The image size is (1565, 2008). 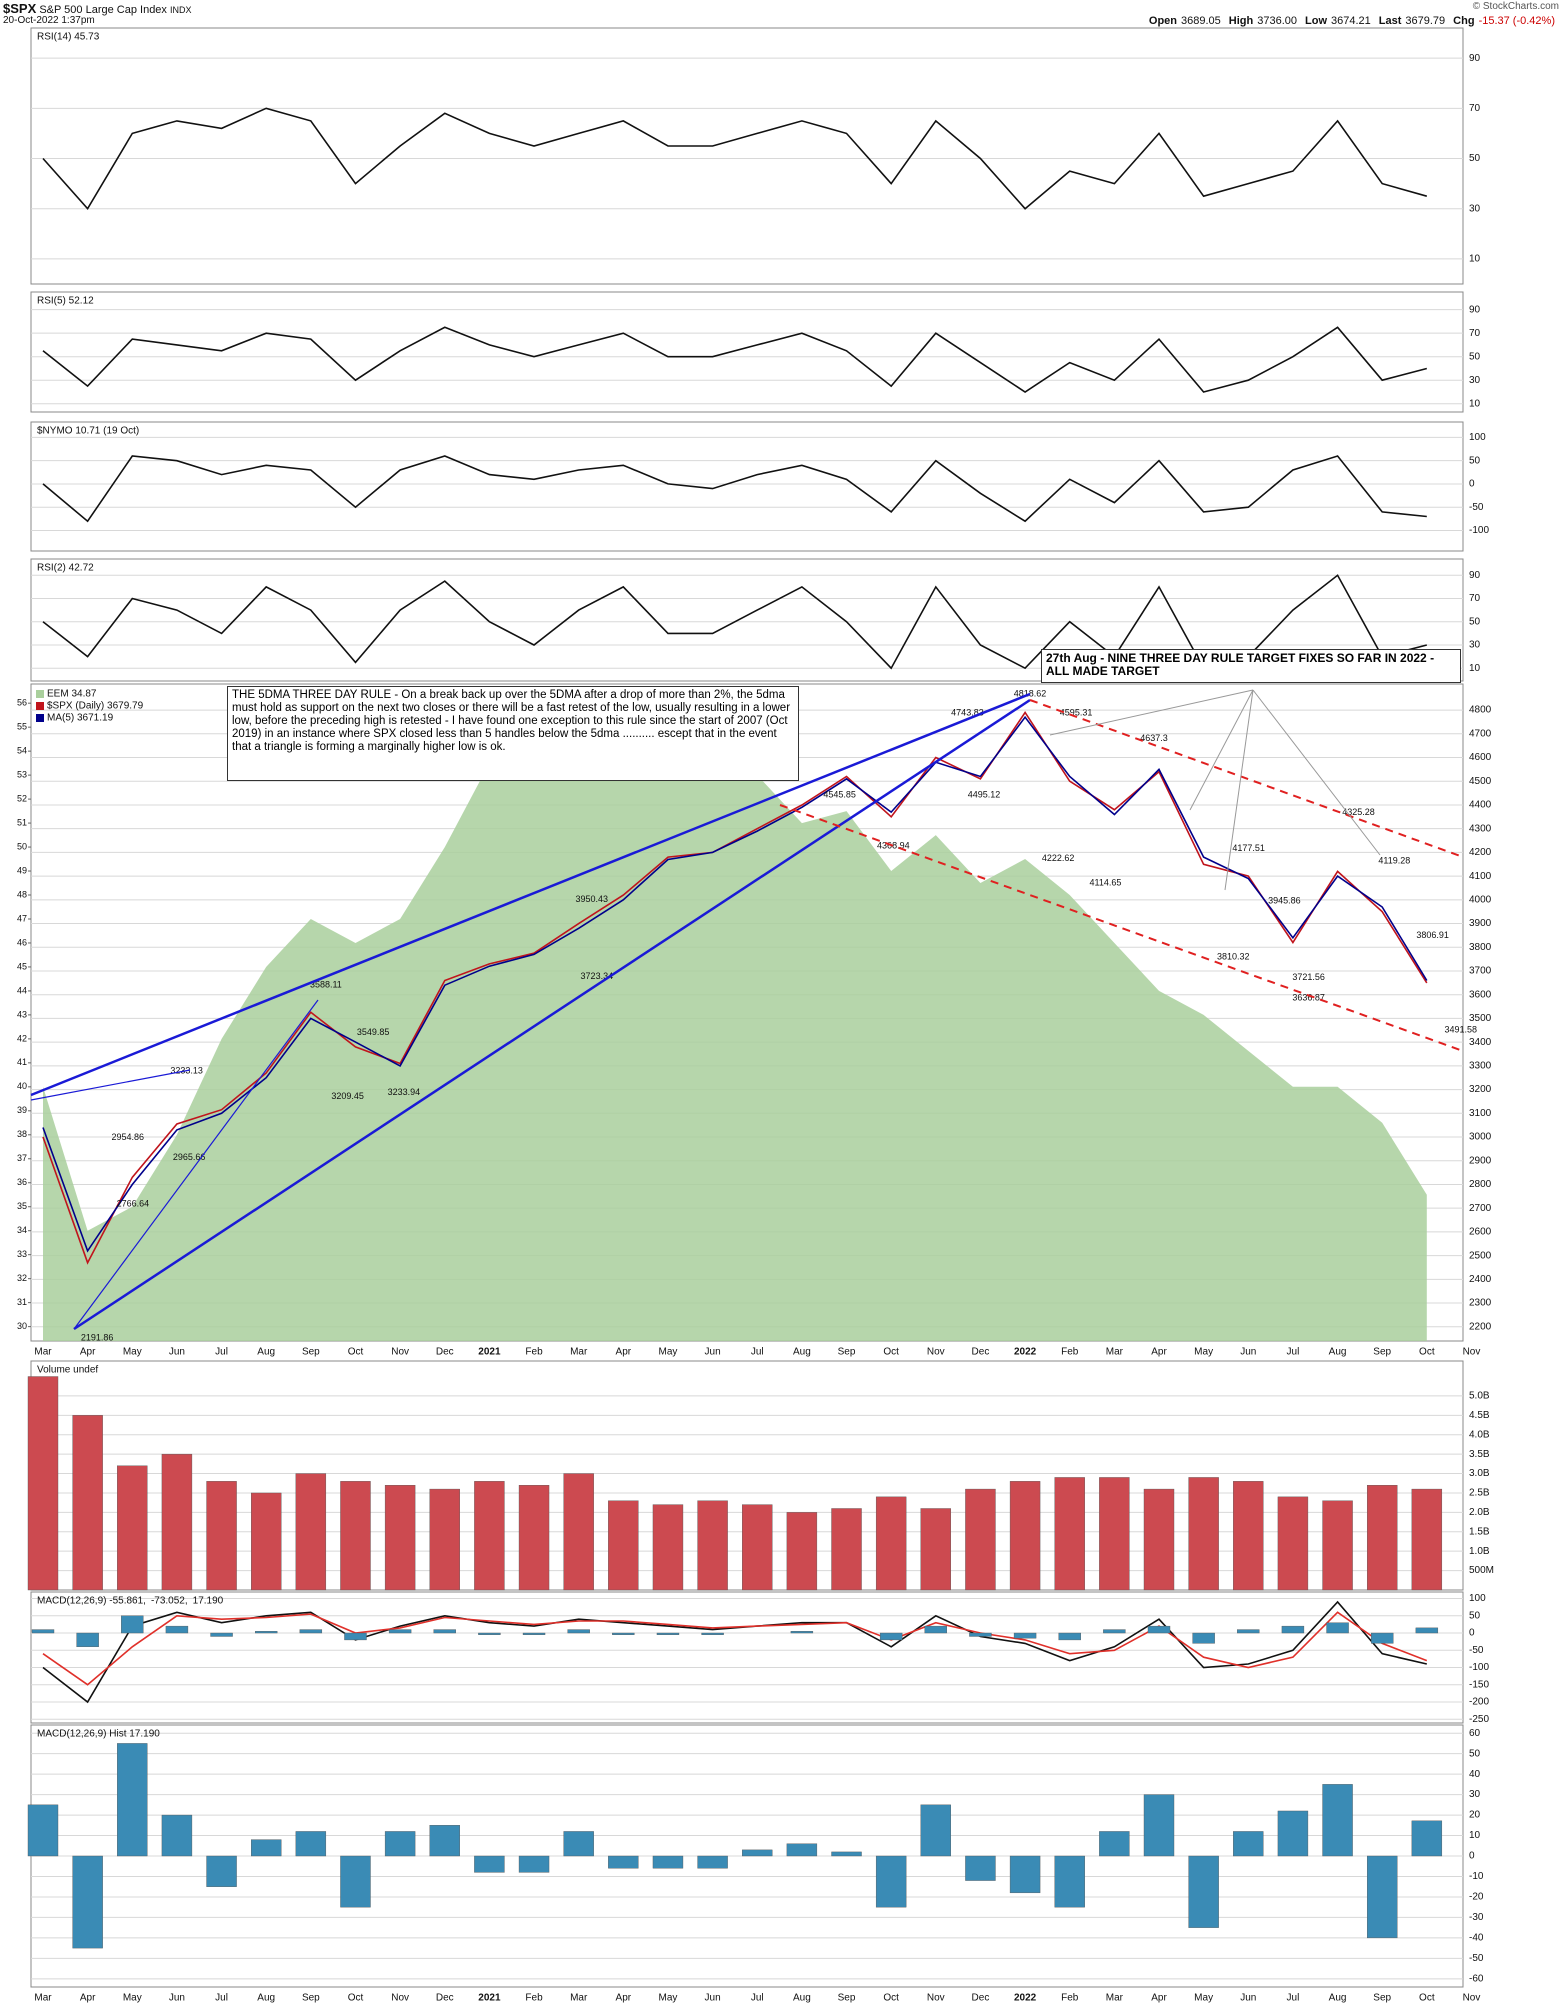 What do you see at coordinates (1025, 1352) in the screenshot?
I see `x-tick-label: 2022` at bounding box center [1025, 1352].